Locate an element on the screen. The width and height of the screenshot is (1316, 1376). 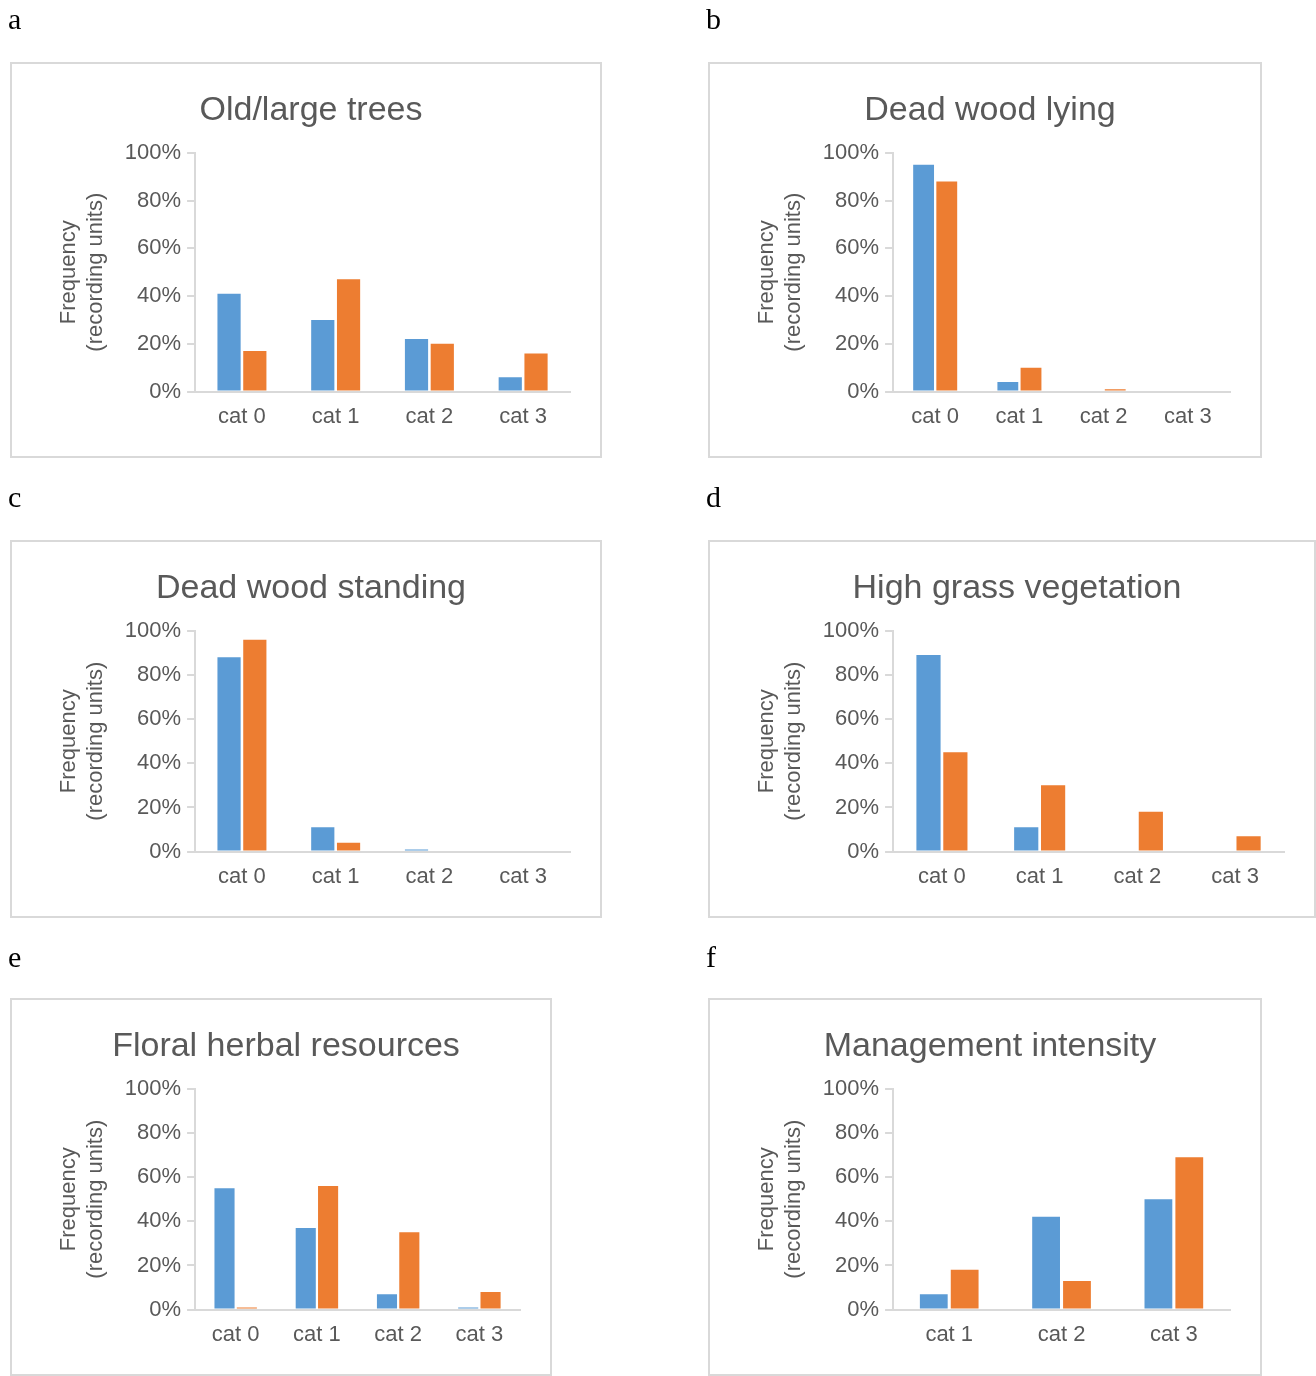
text: a is located at coordinates (15, 19).